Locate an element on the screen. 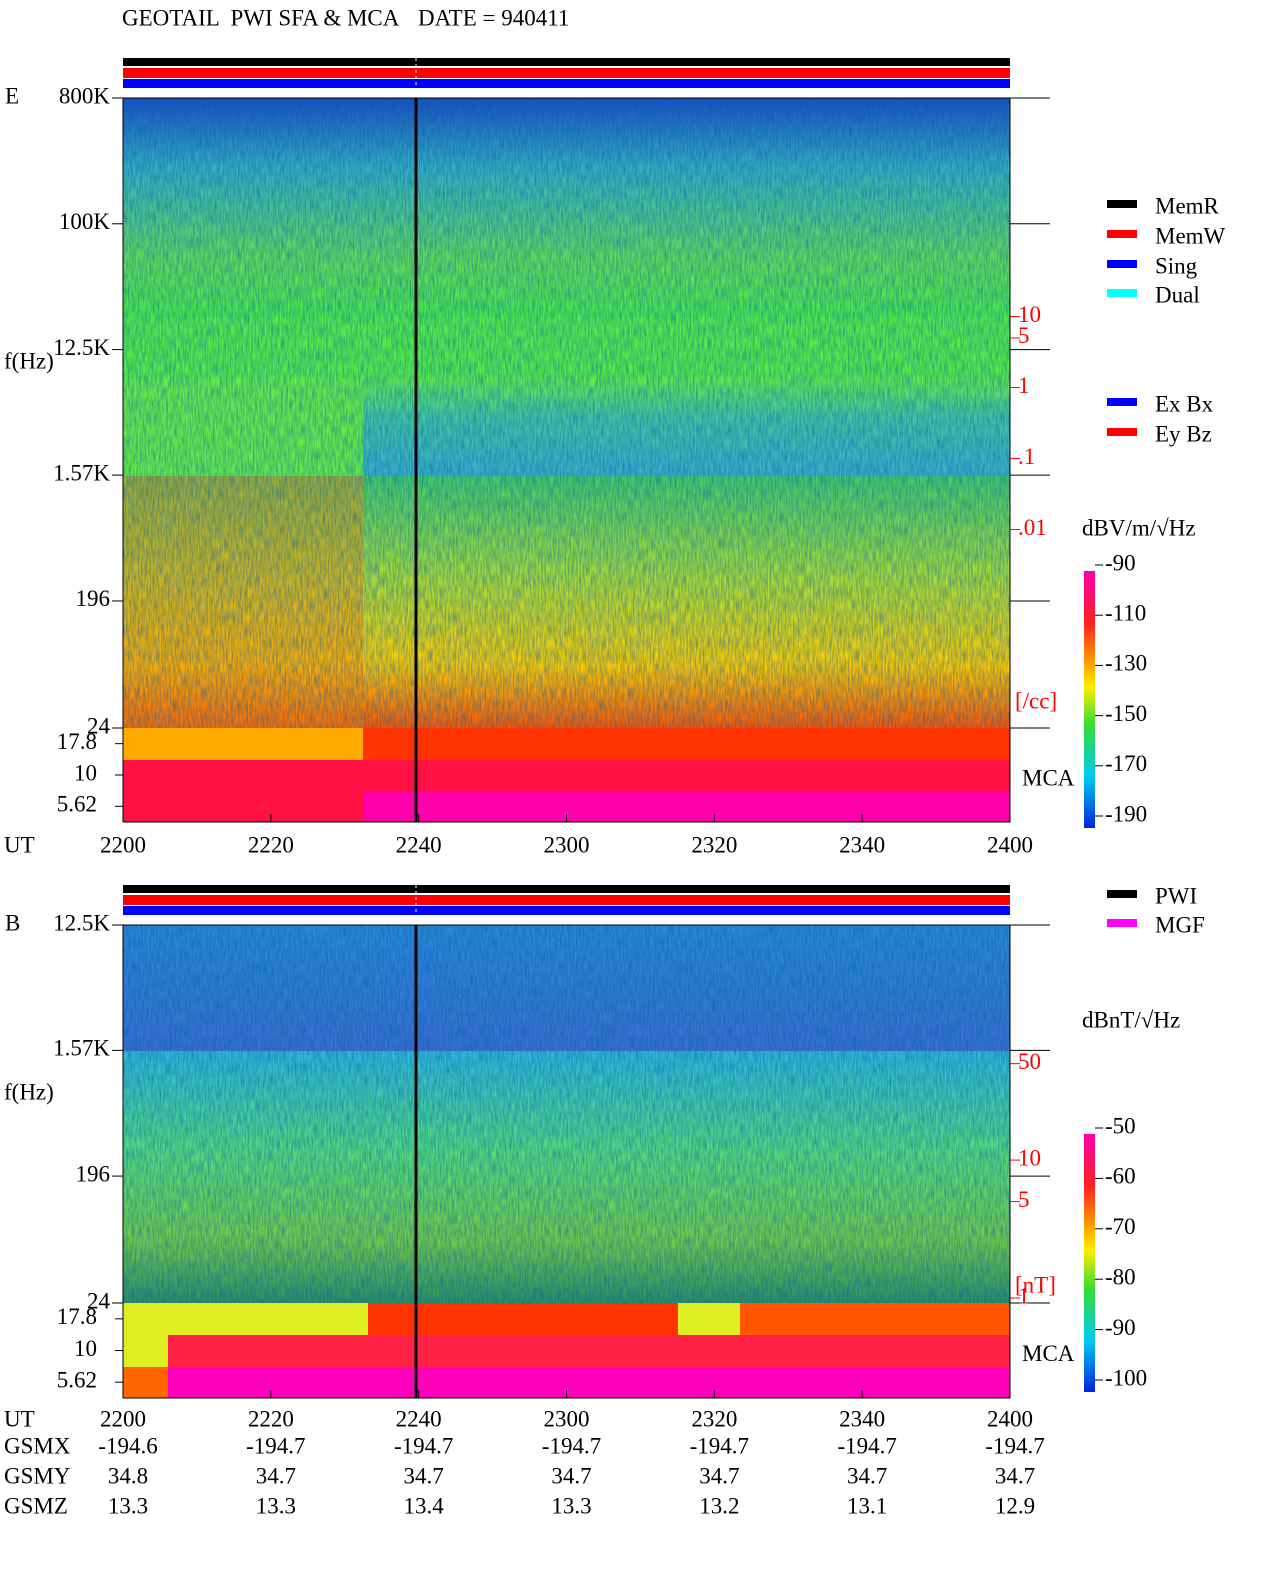  date: DATE = 940411 is located at coordinates (493, 17).